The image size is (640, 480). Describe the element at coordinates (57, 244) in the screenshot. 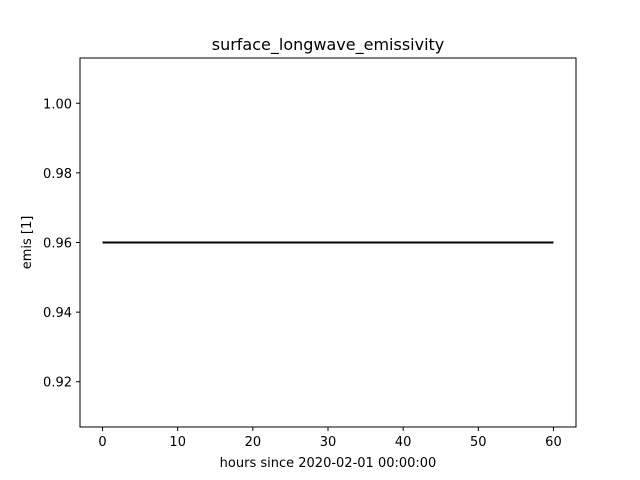

I see `y-tick-label: 0.96` at that location.